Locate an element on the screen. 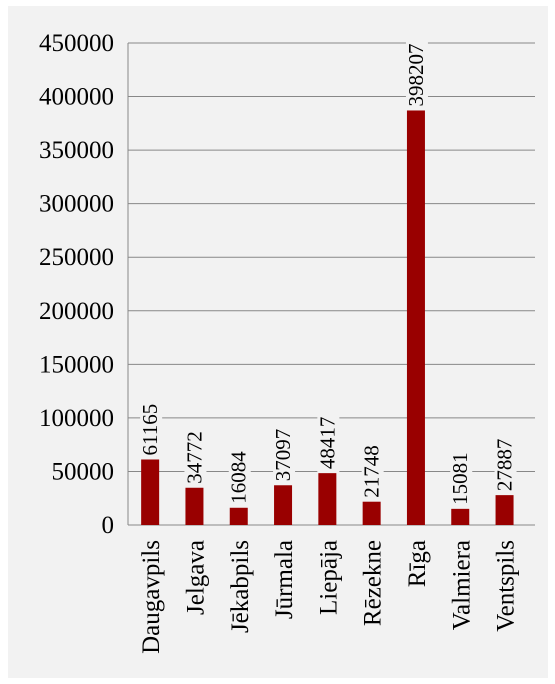 The height and width of the screenshot is (684, 555). data-label-daugavpils: 61165 is located at coordinates (150, 430).